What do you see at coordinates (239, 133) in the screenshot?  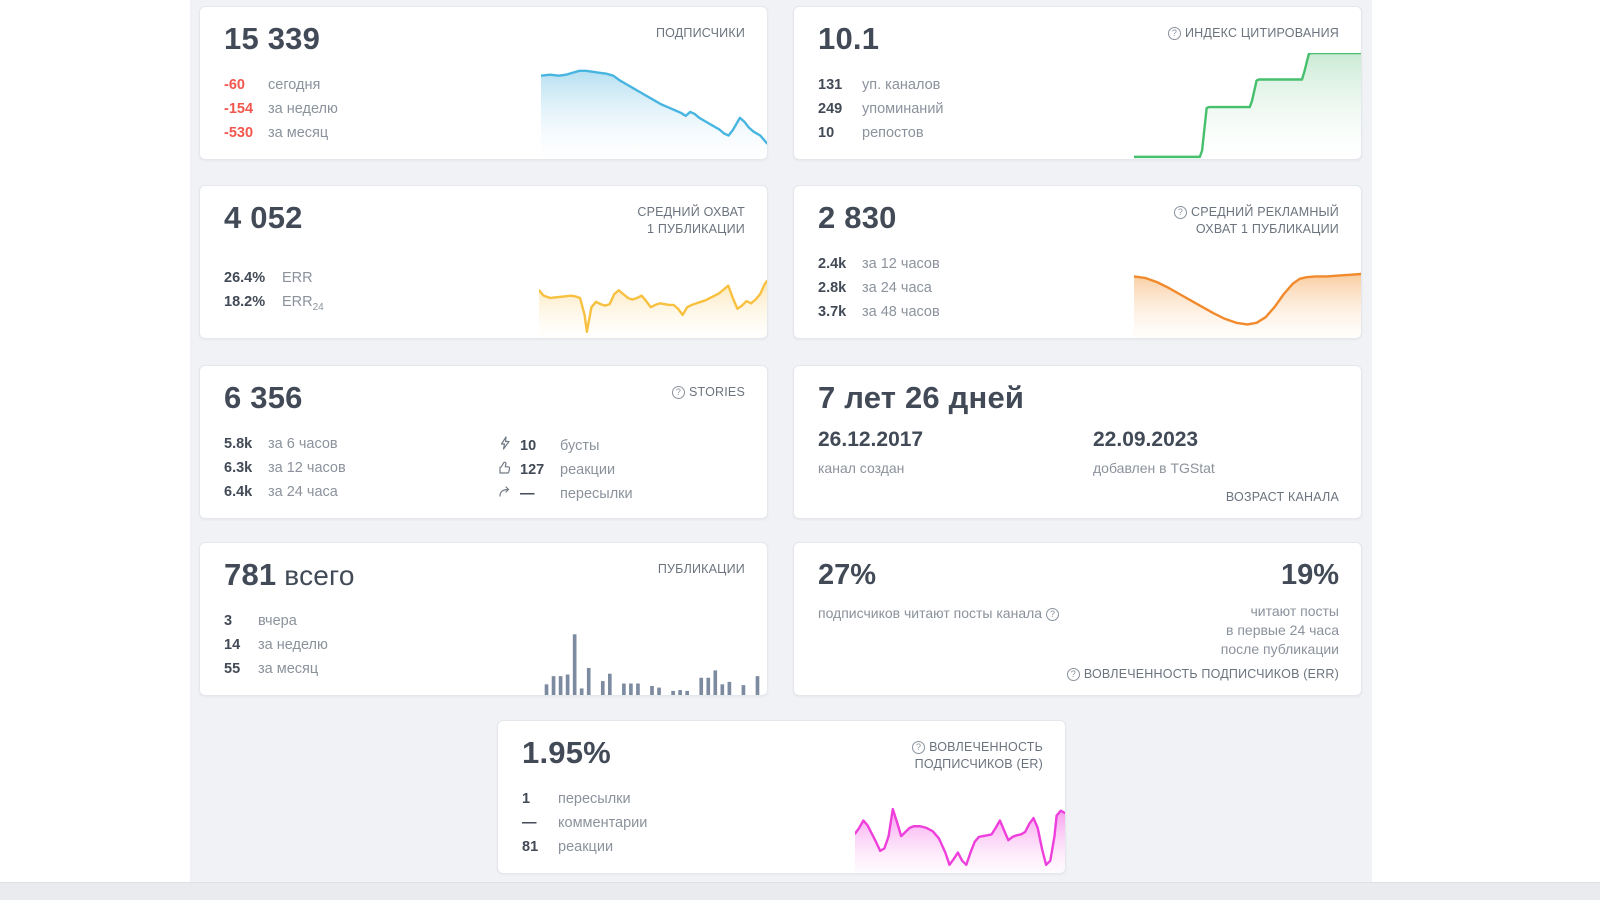 I see `stat-value: -530` at bounding box center [239, 133].